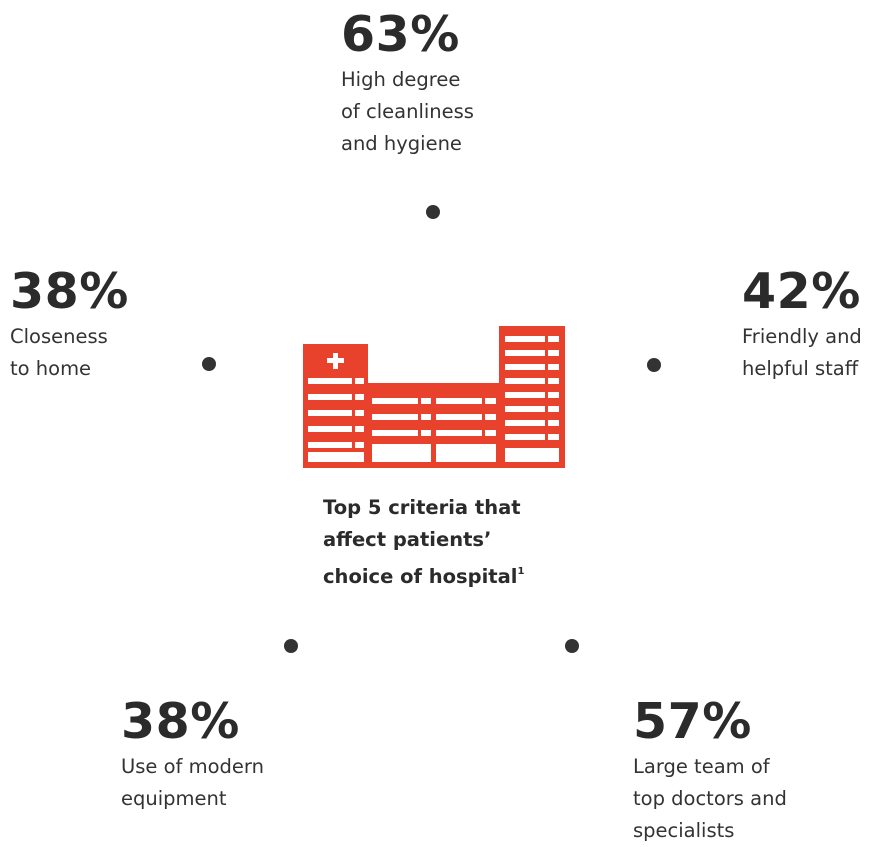  I want to click on stat-value: 63%, so click(400, 34).